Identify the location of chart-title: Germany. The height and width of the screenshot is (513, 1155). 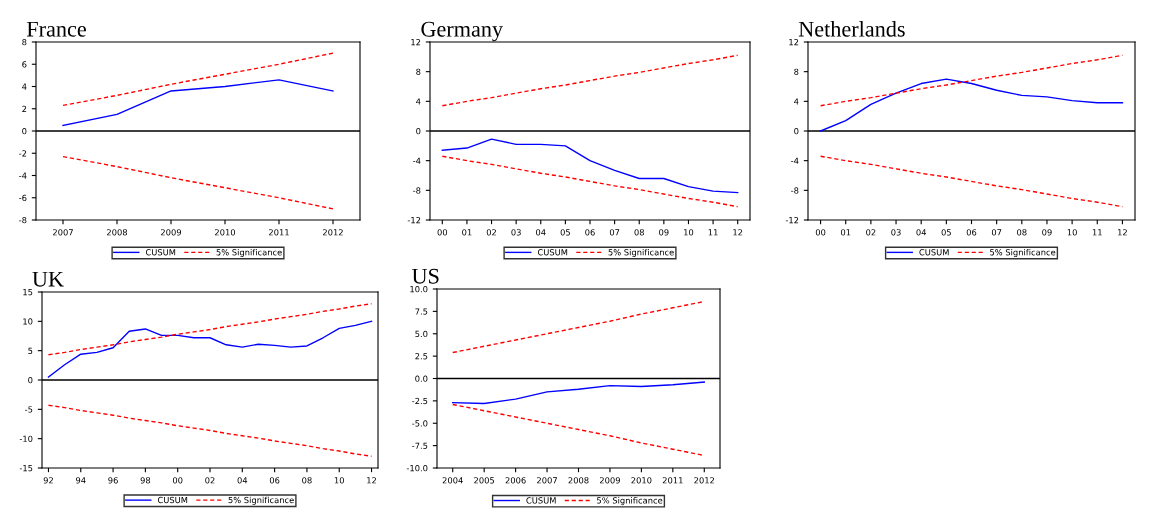
(462, 31).